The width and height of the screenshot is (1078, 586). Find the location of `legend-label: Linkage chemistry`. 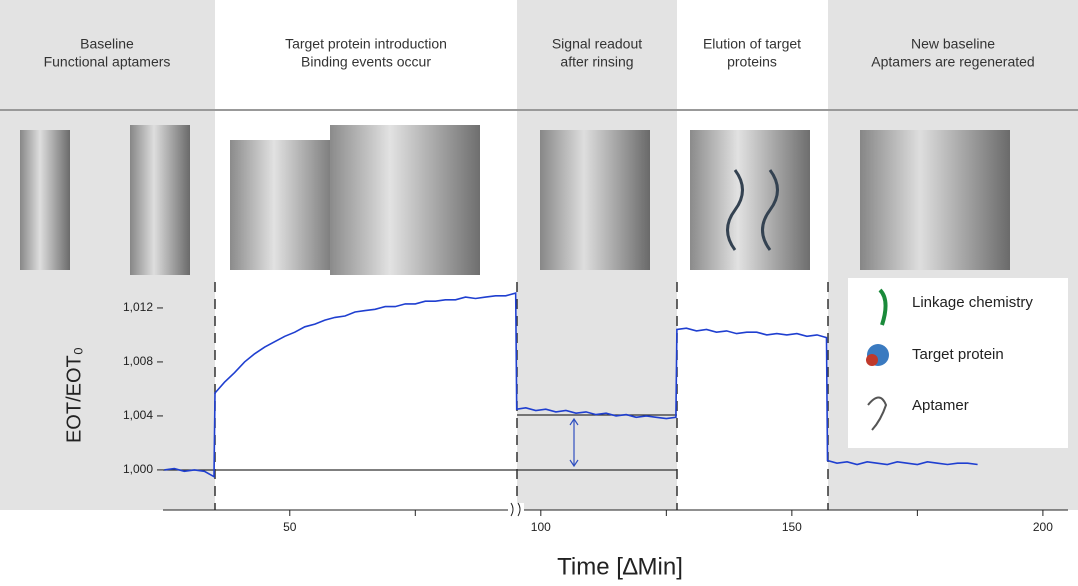

legend-label: Linkage chemistry is located at coordinates (972, 302).